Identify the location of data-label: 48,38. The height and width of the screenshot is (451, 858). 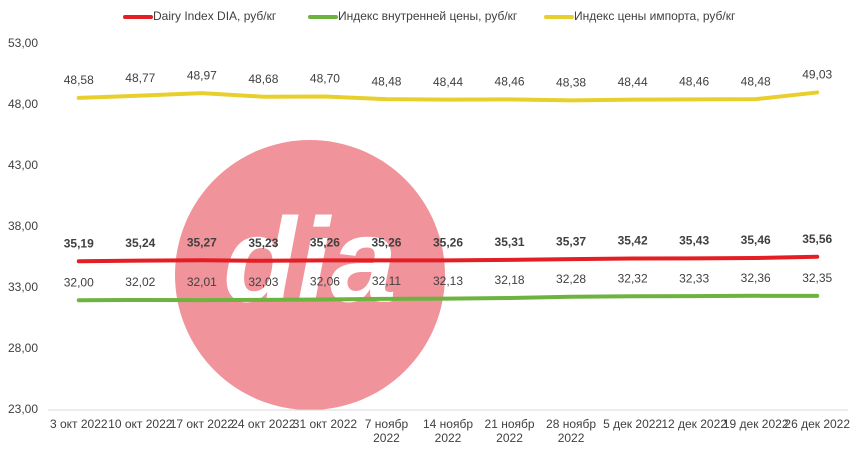
(571, 83).